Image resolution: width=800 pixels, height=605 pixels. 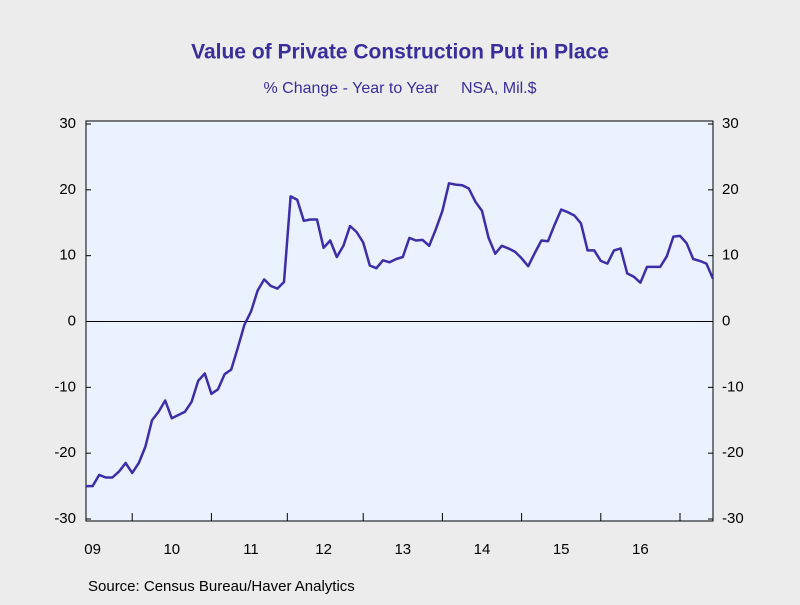 I want to click on y-tick-label: -10, so click(x=65, y=386).